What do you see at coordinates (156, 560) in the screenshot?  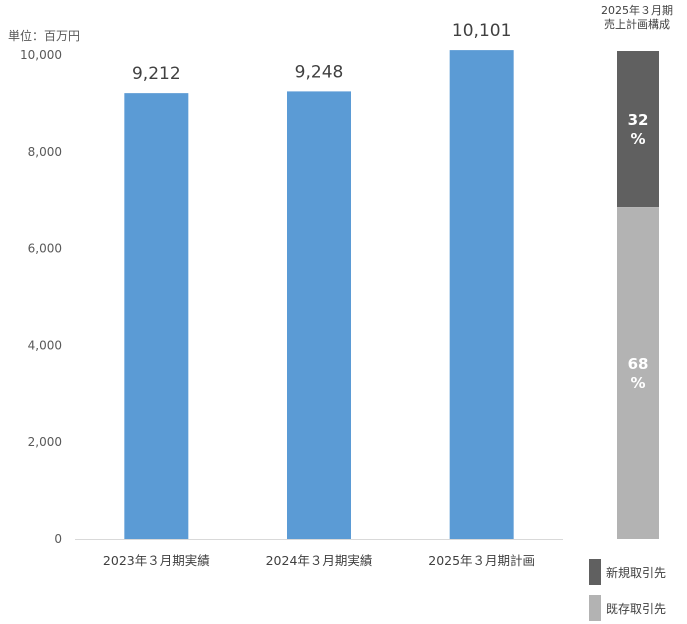 I see `x-tick-label: 2023年３月期実績` at bounding box center [156, 560].